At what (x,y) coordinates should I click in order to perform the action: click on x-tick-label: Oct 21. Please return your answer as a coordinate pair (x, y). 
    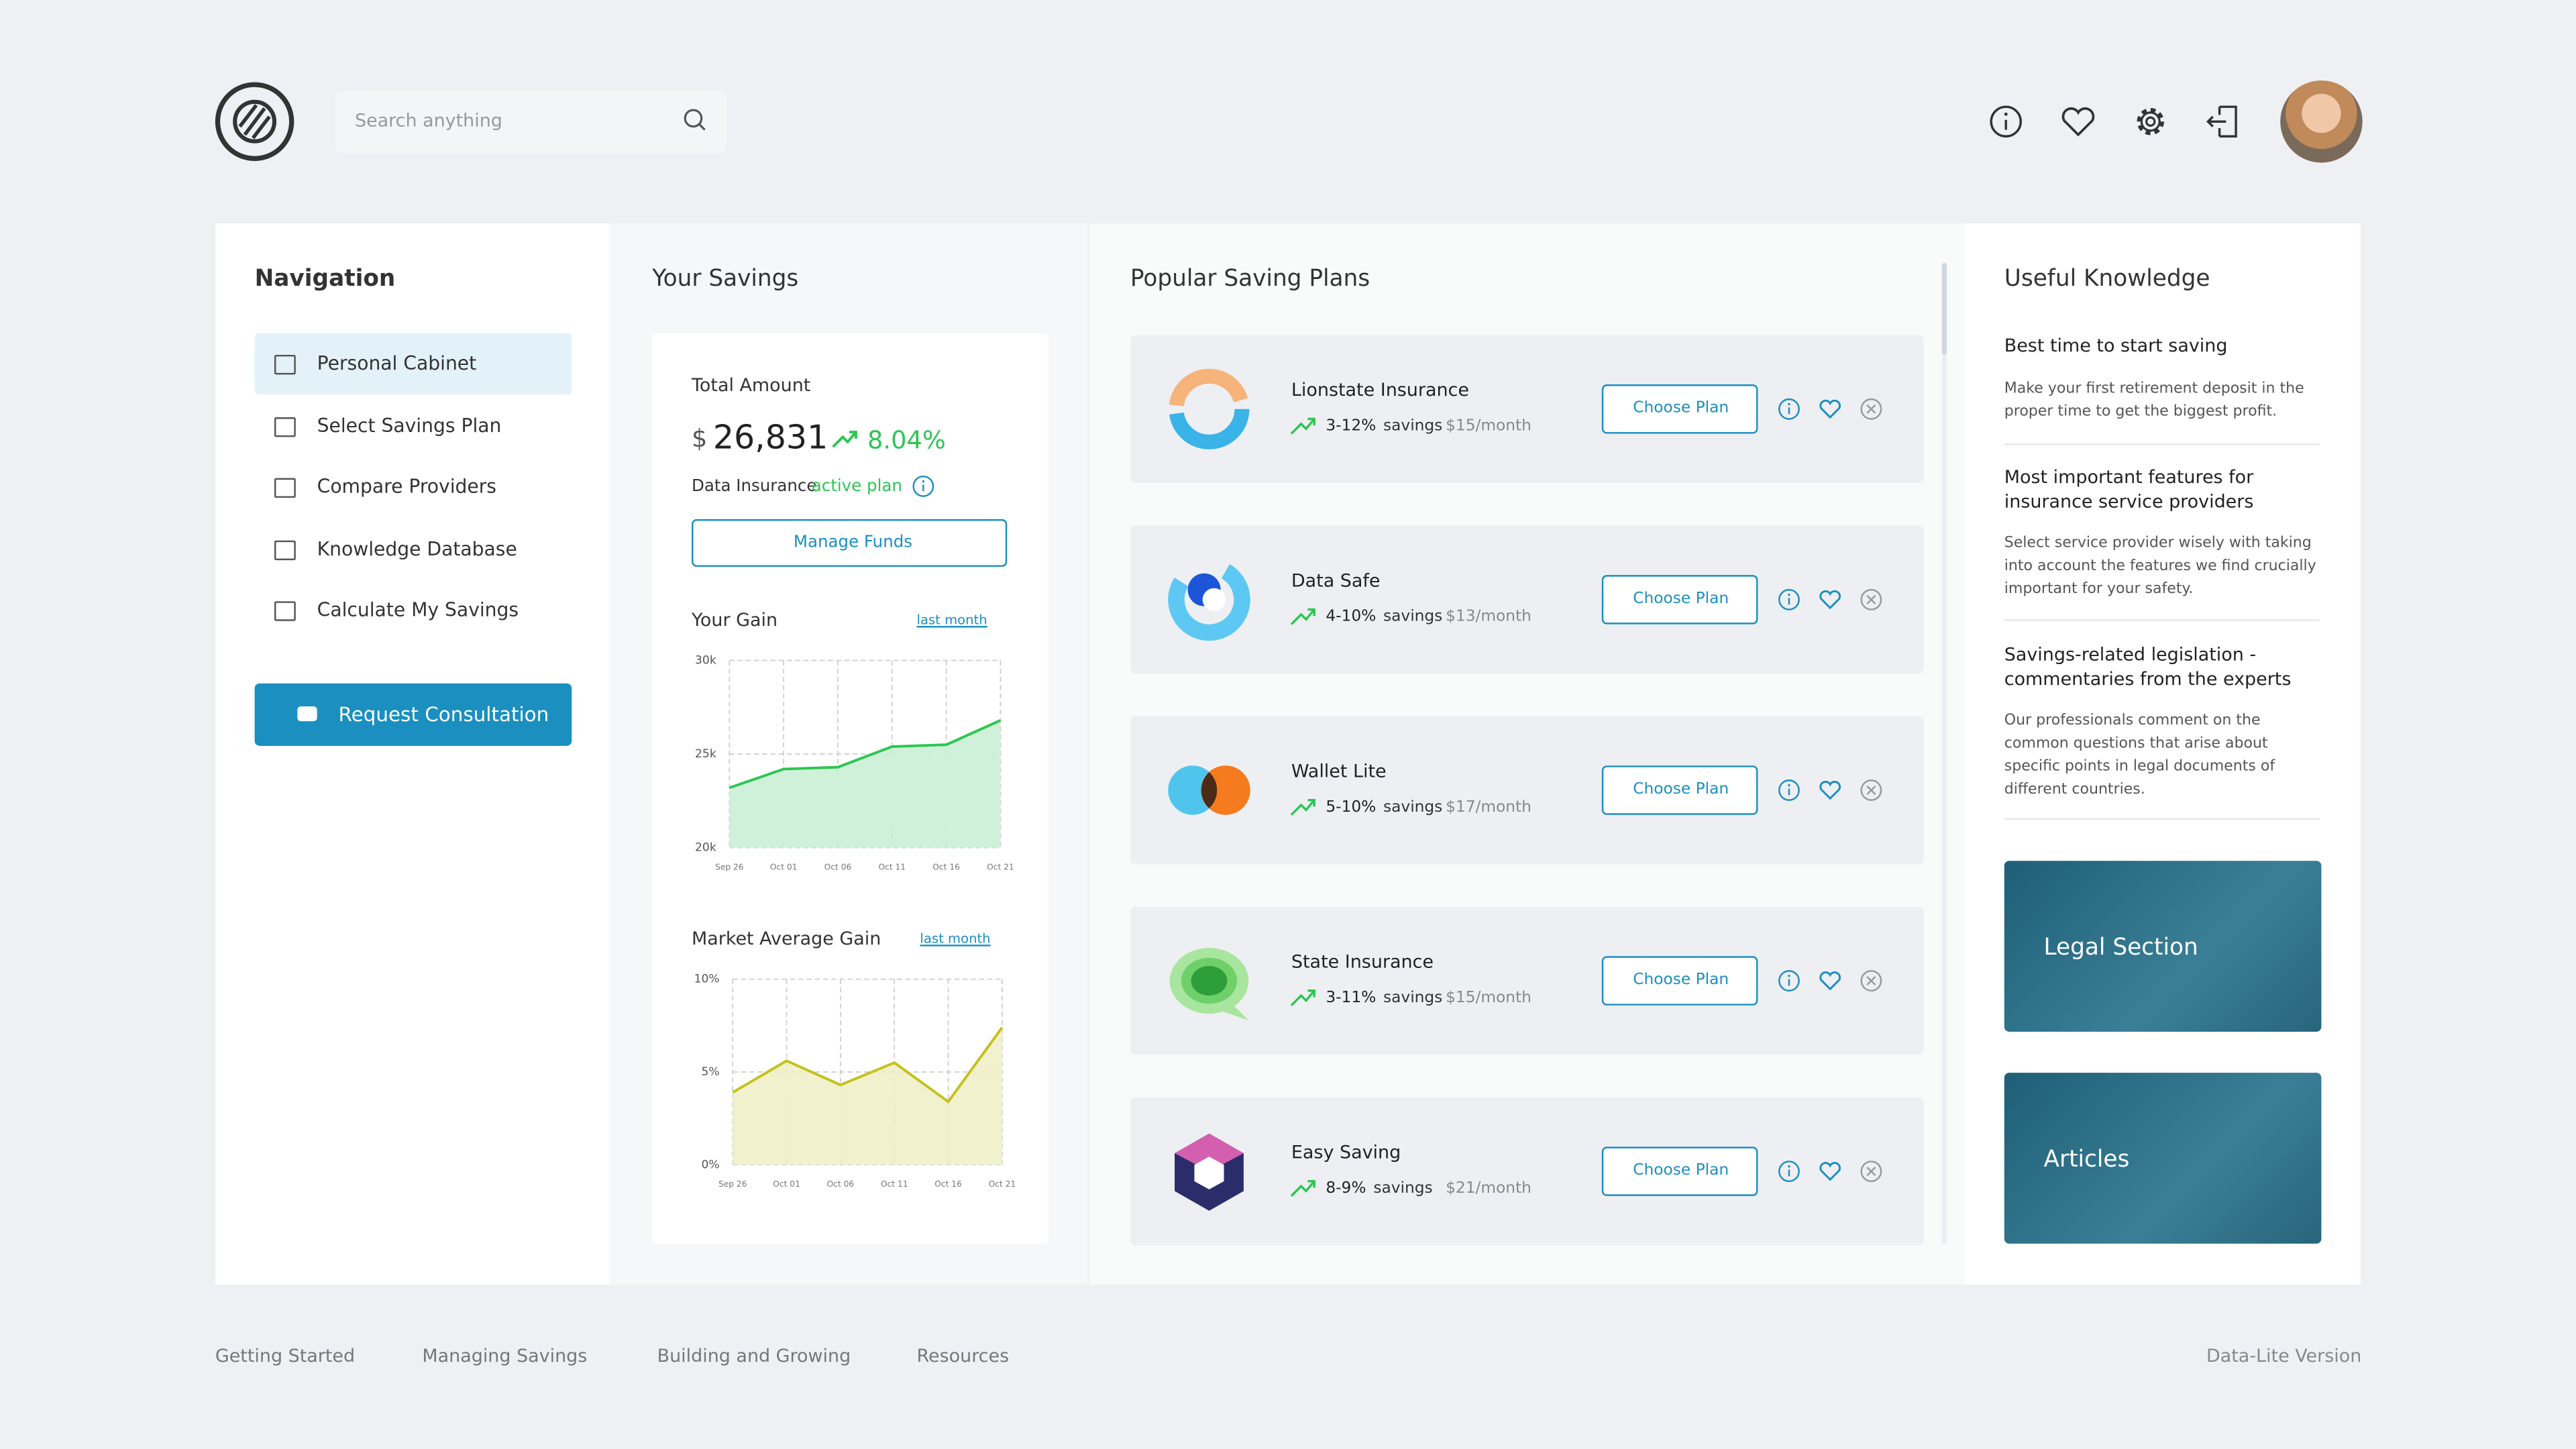
    Looking at the image, I should click on (1002, 1184).